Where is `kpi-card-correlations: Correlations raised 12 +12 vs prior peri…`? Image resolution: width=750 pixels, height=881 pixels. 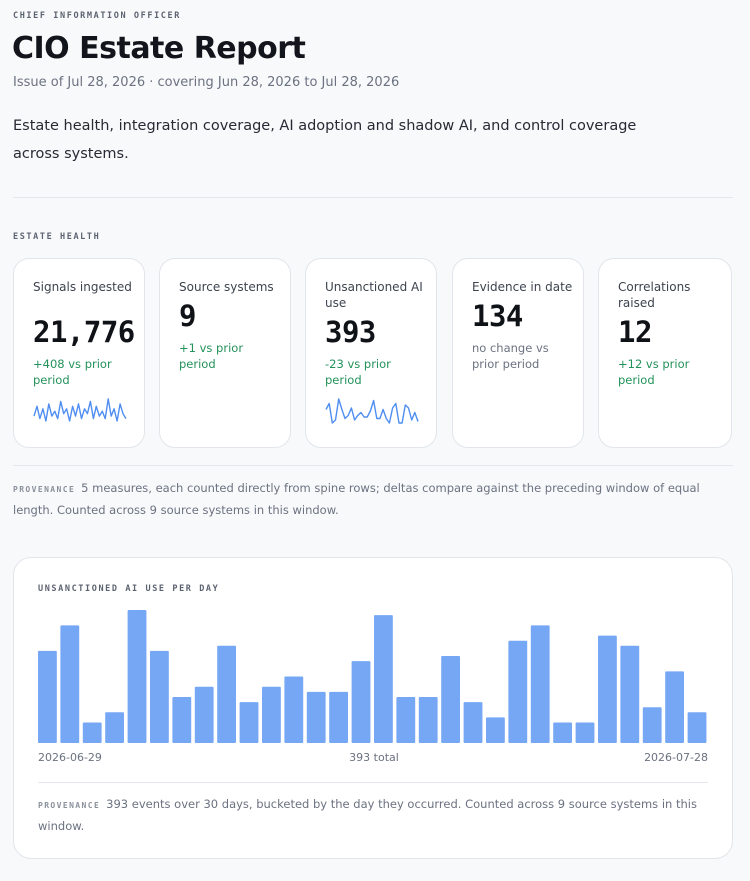 kpi-card-correlations: Correlations raised 12 +12 vs prior peri… is located at coordinates (665, 353).